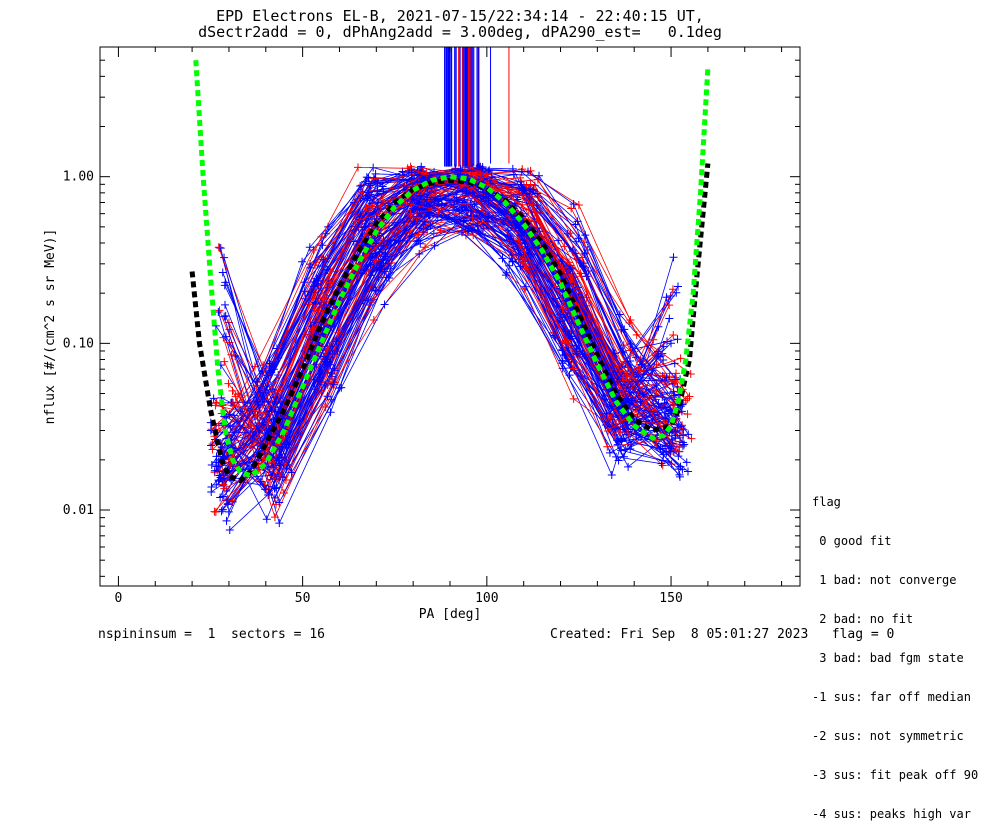 The height and width of the screenshot is (834, 1000). What do you see at coordinates (670, 598) in the screenshot?
I see `x-tick-label: 150` at bounding box center [670, 598].